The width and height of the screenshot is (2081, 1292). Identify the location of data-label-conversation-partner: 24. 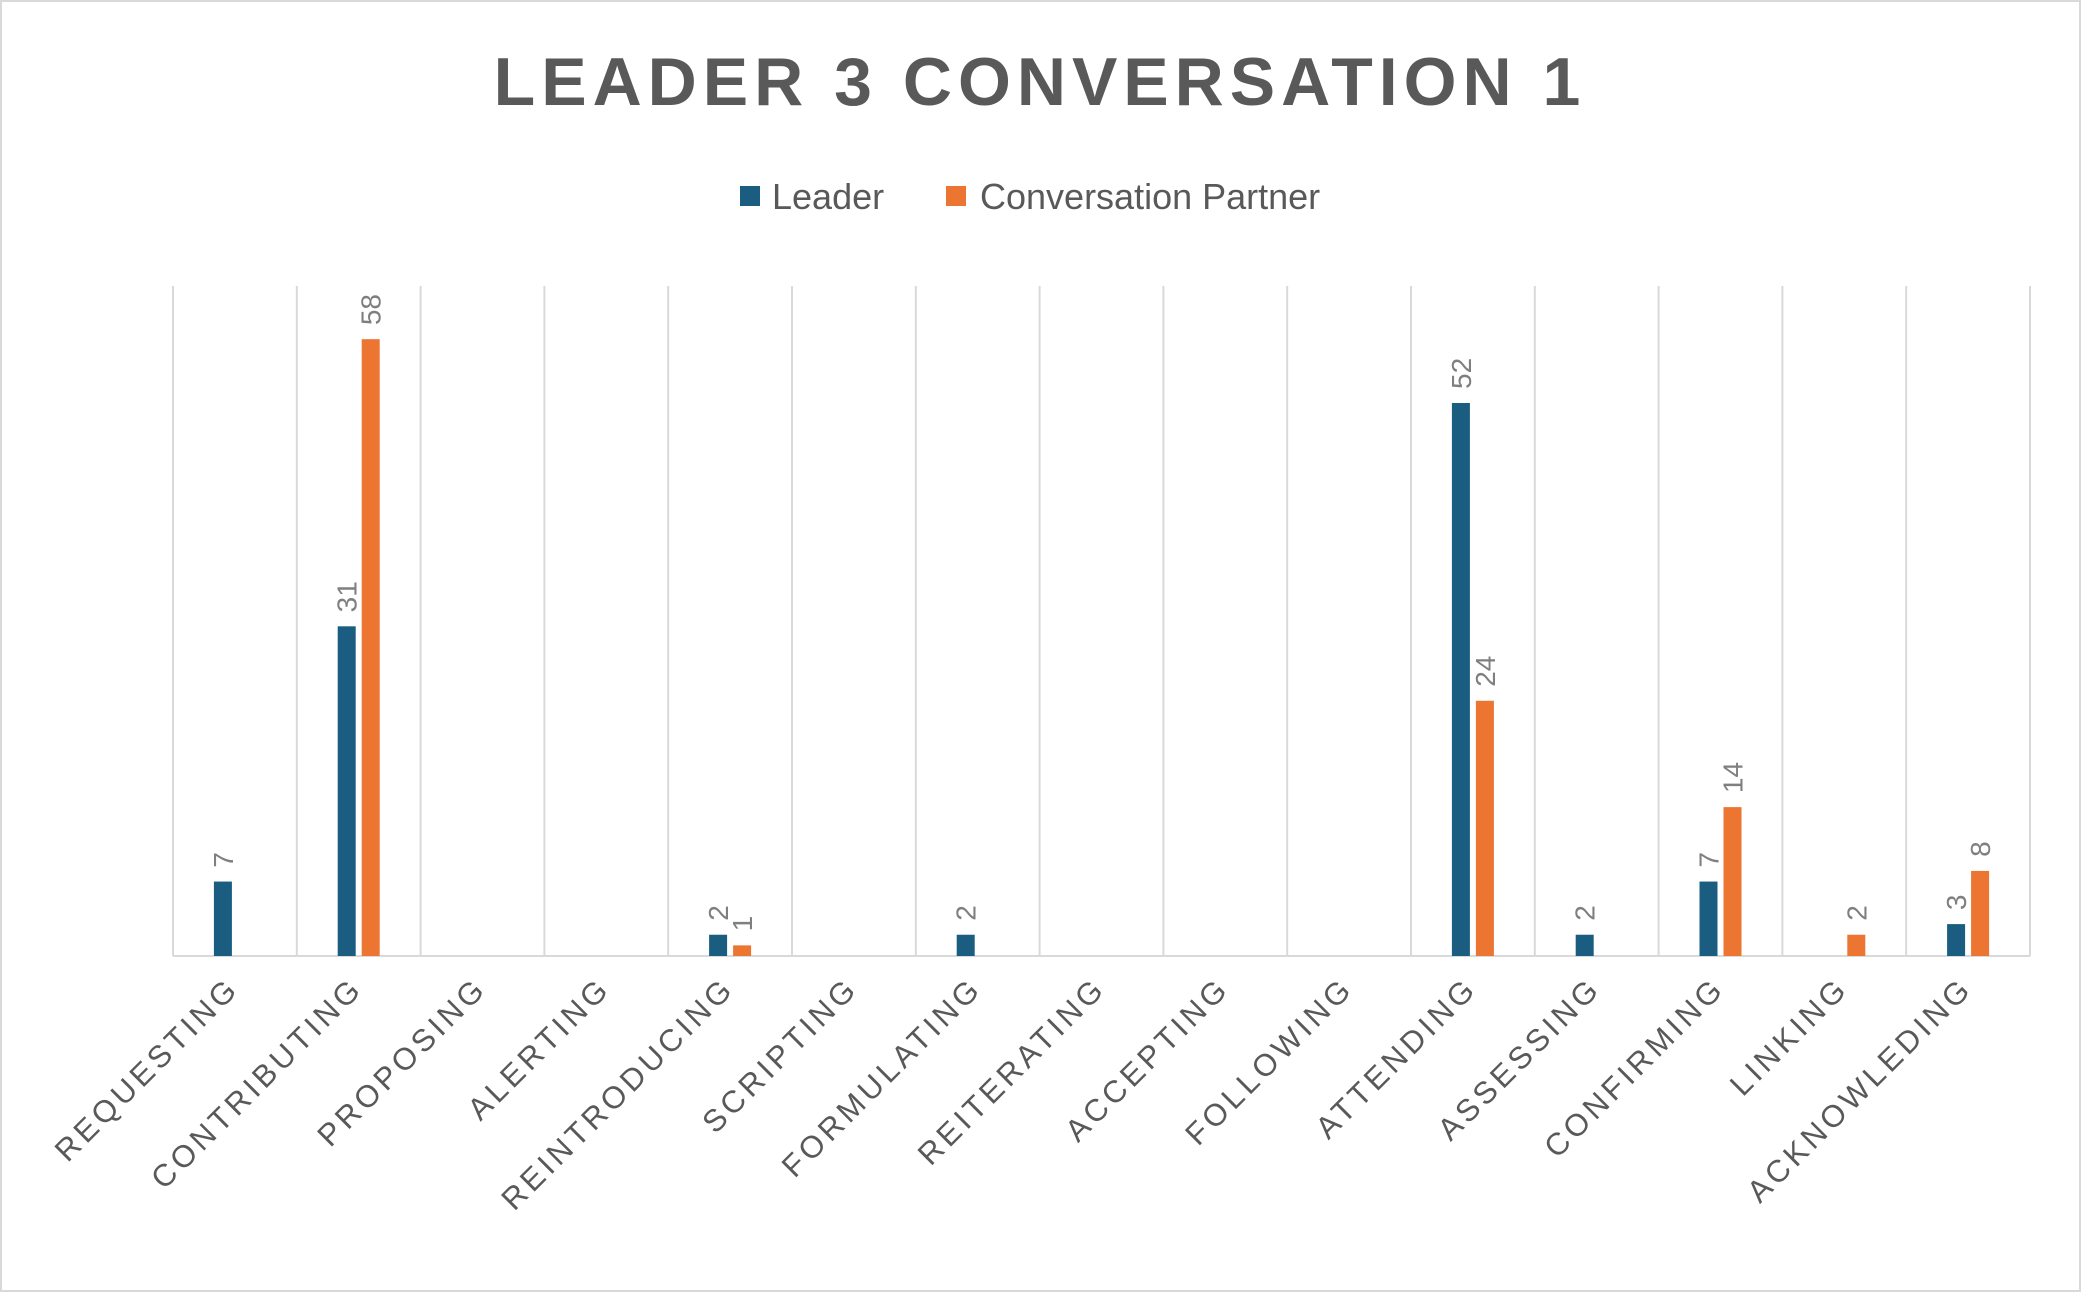
(1485, 671).